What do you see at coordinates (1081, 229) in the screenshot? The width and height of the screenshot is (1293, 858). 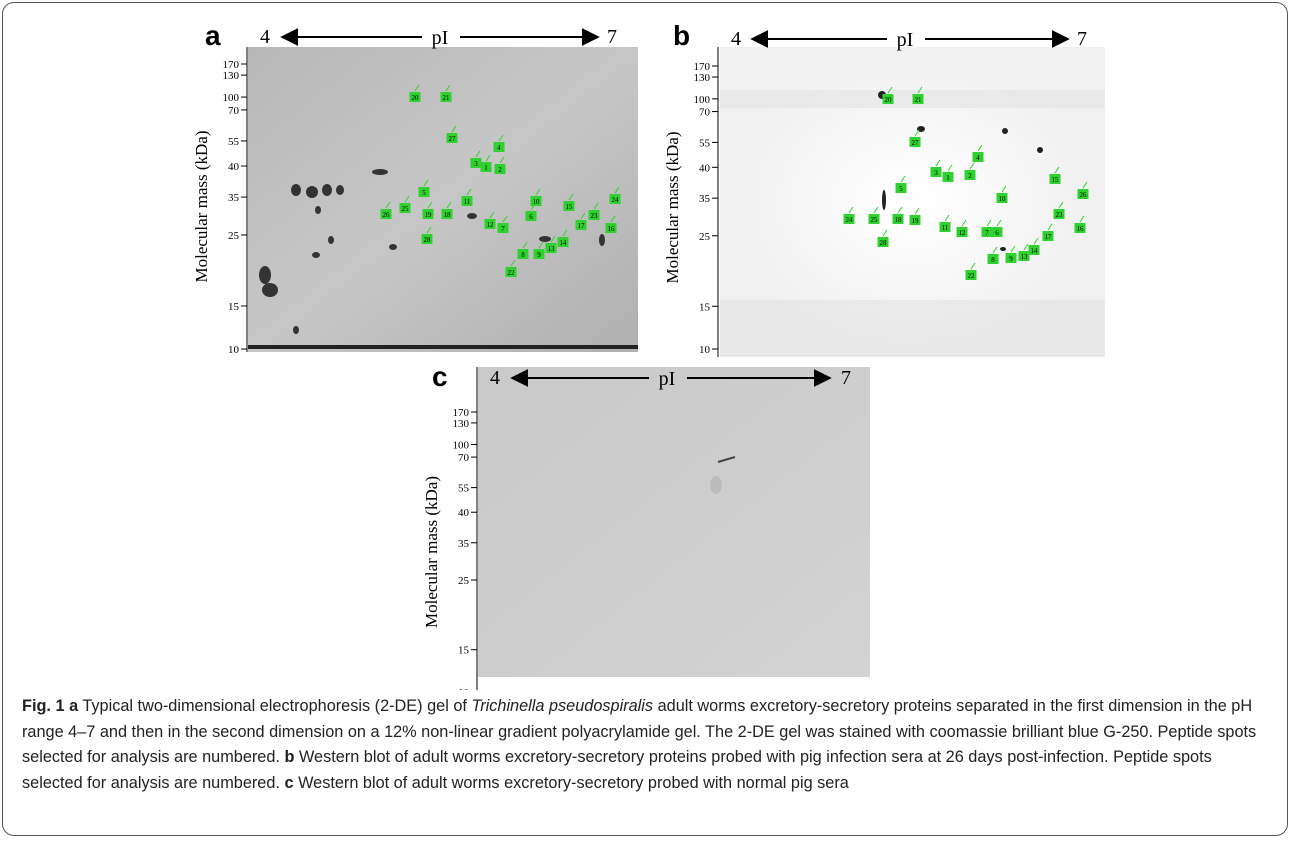 I see `spot-label: 16` at bounding box center [1081, 229].